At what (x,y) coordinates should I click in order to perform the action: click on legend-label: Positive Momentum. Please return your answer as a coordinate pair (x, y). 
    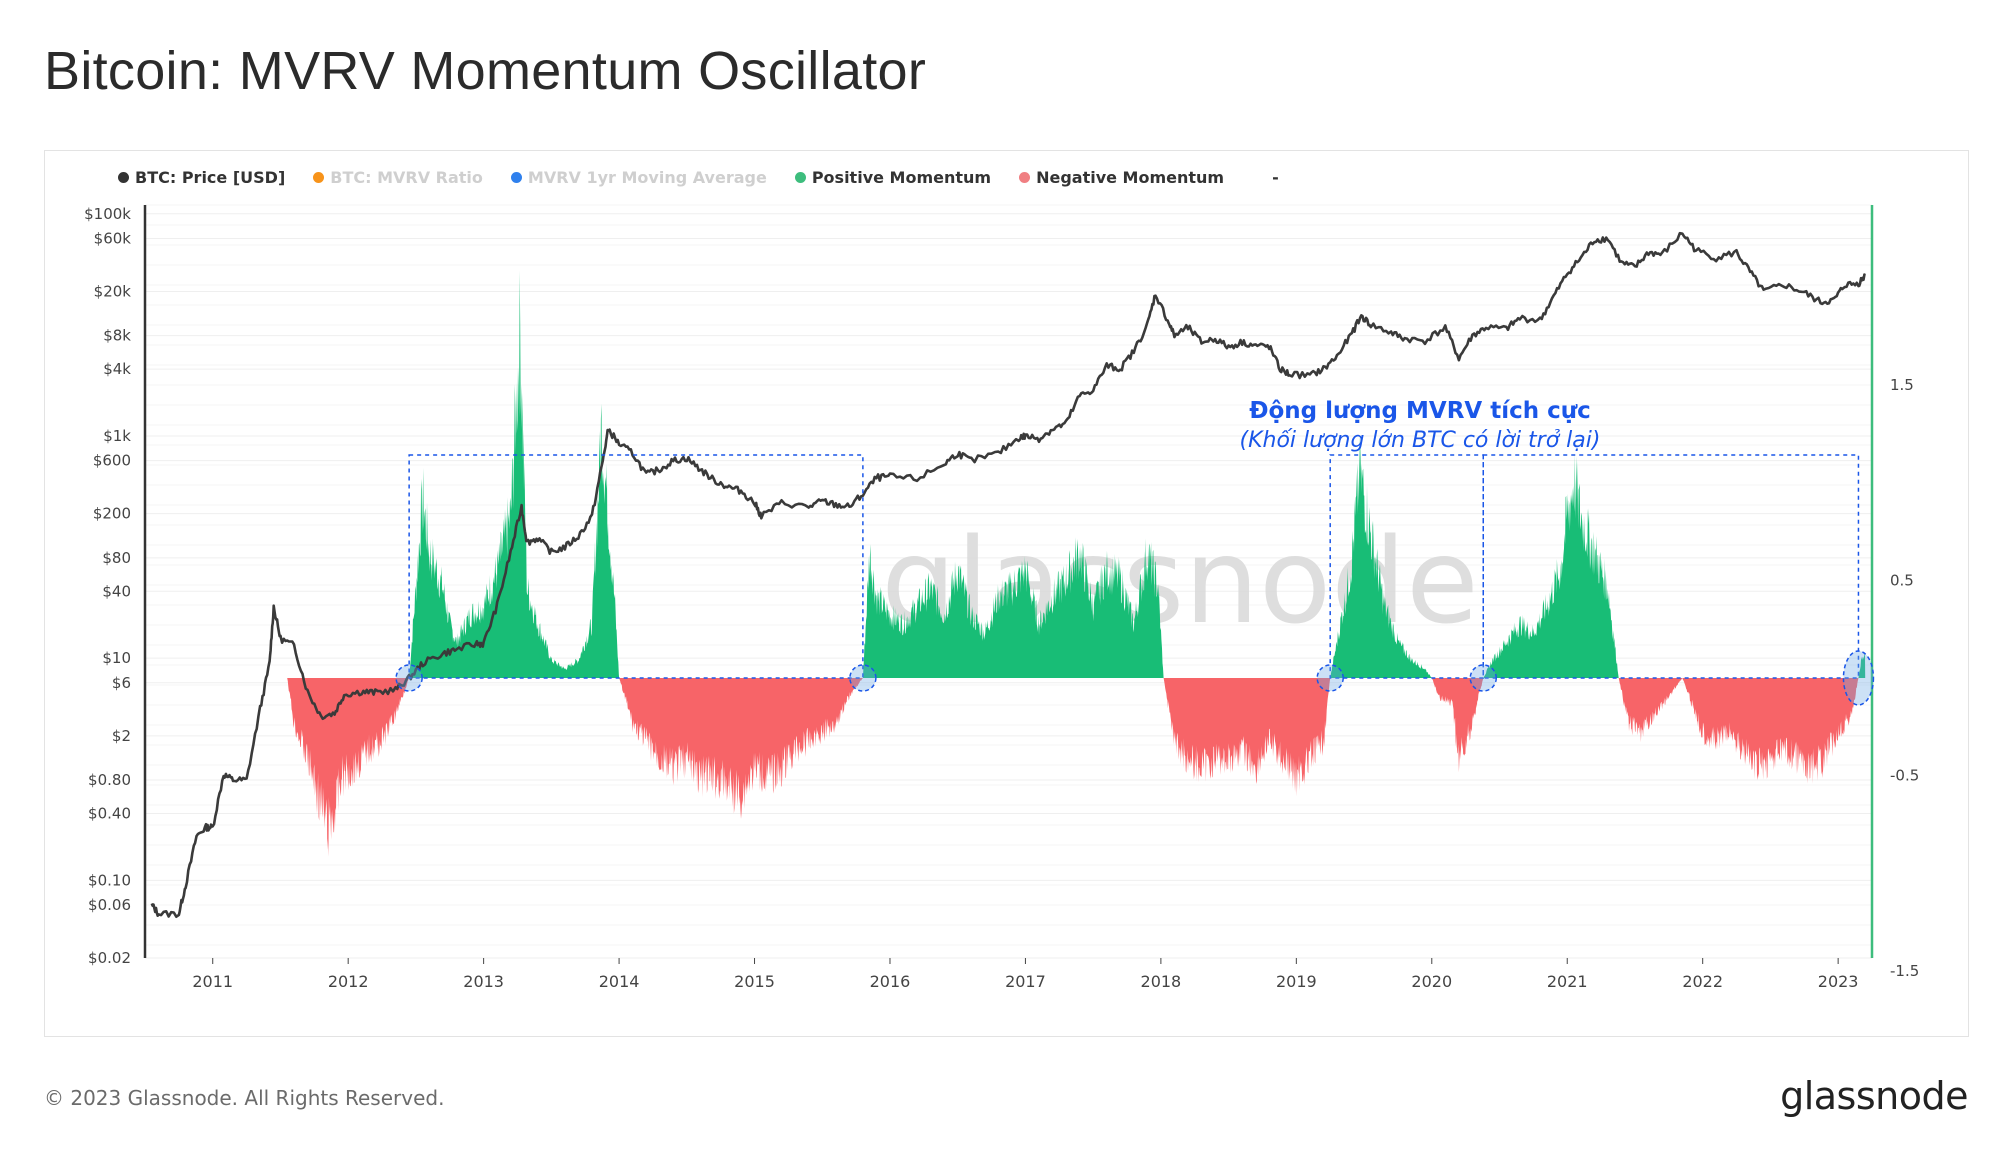
    Looking at the image, I should click on (901, 177).